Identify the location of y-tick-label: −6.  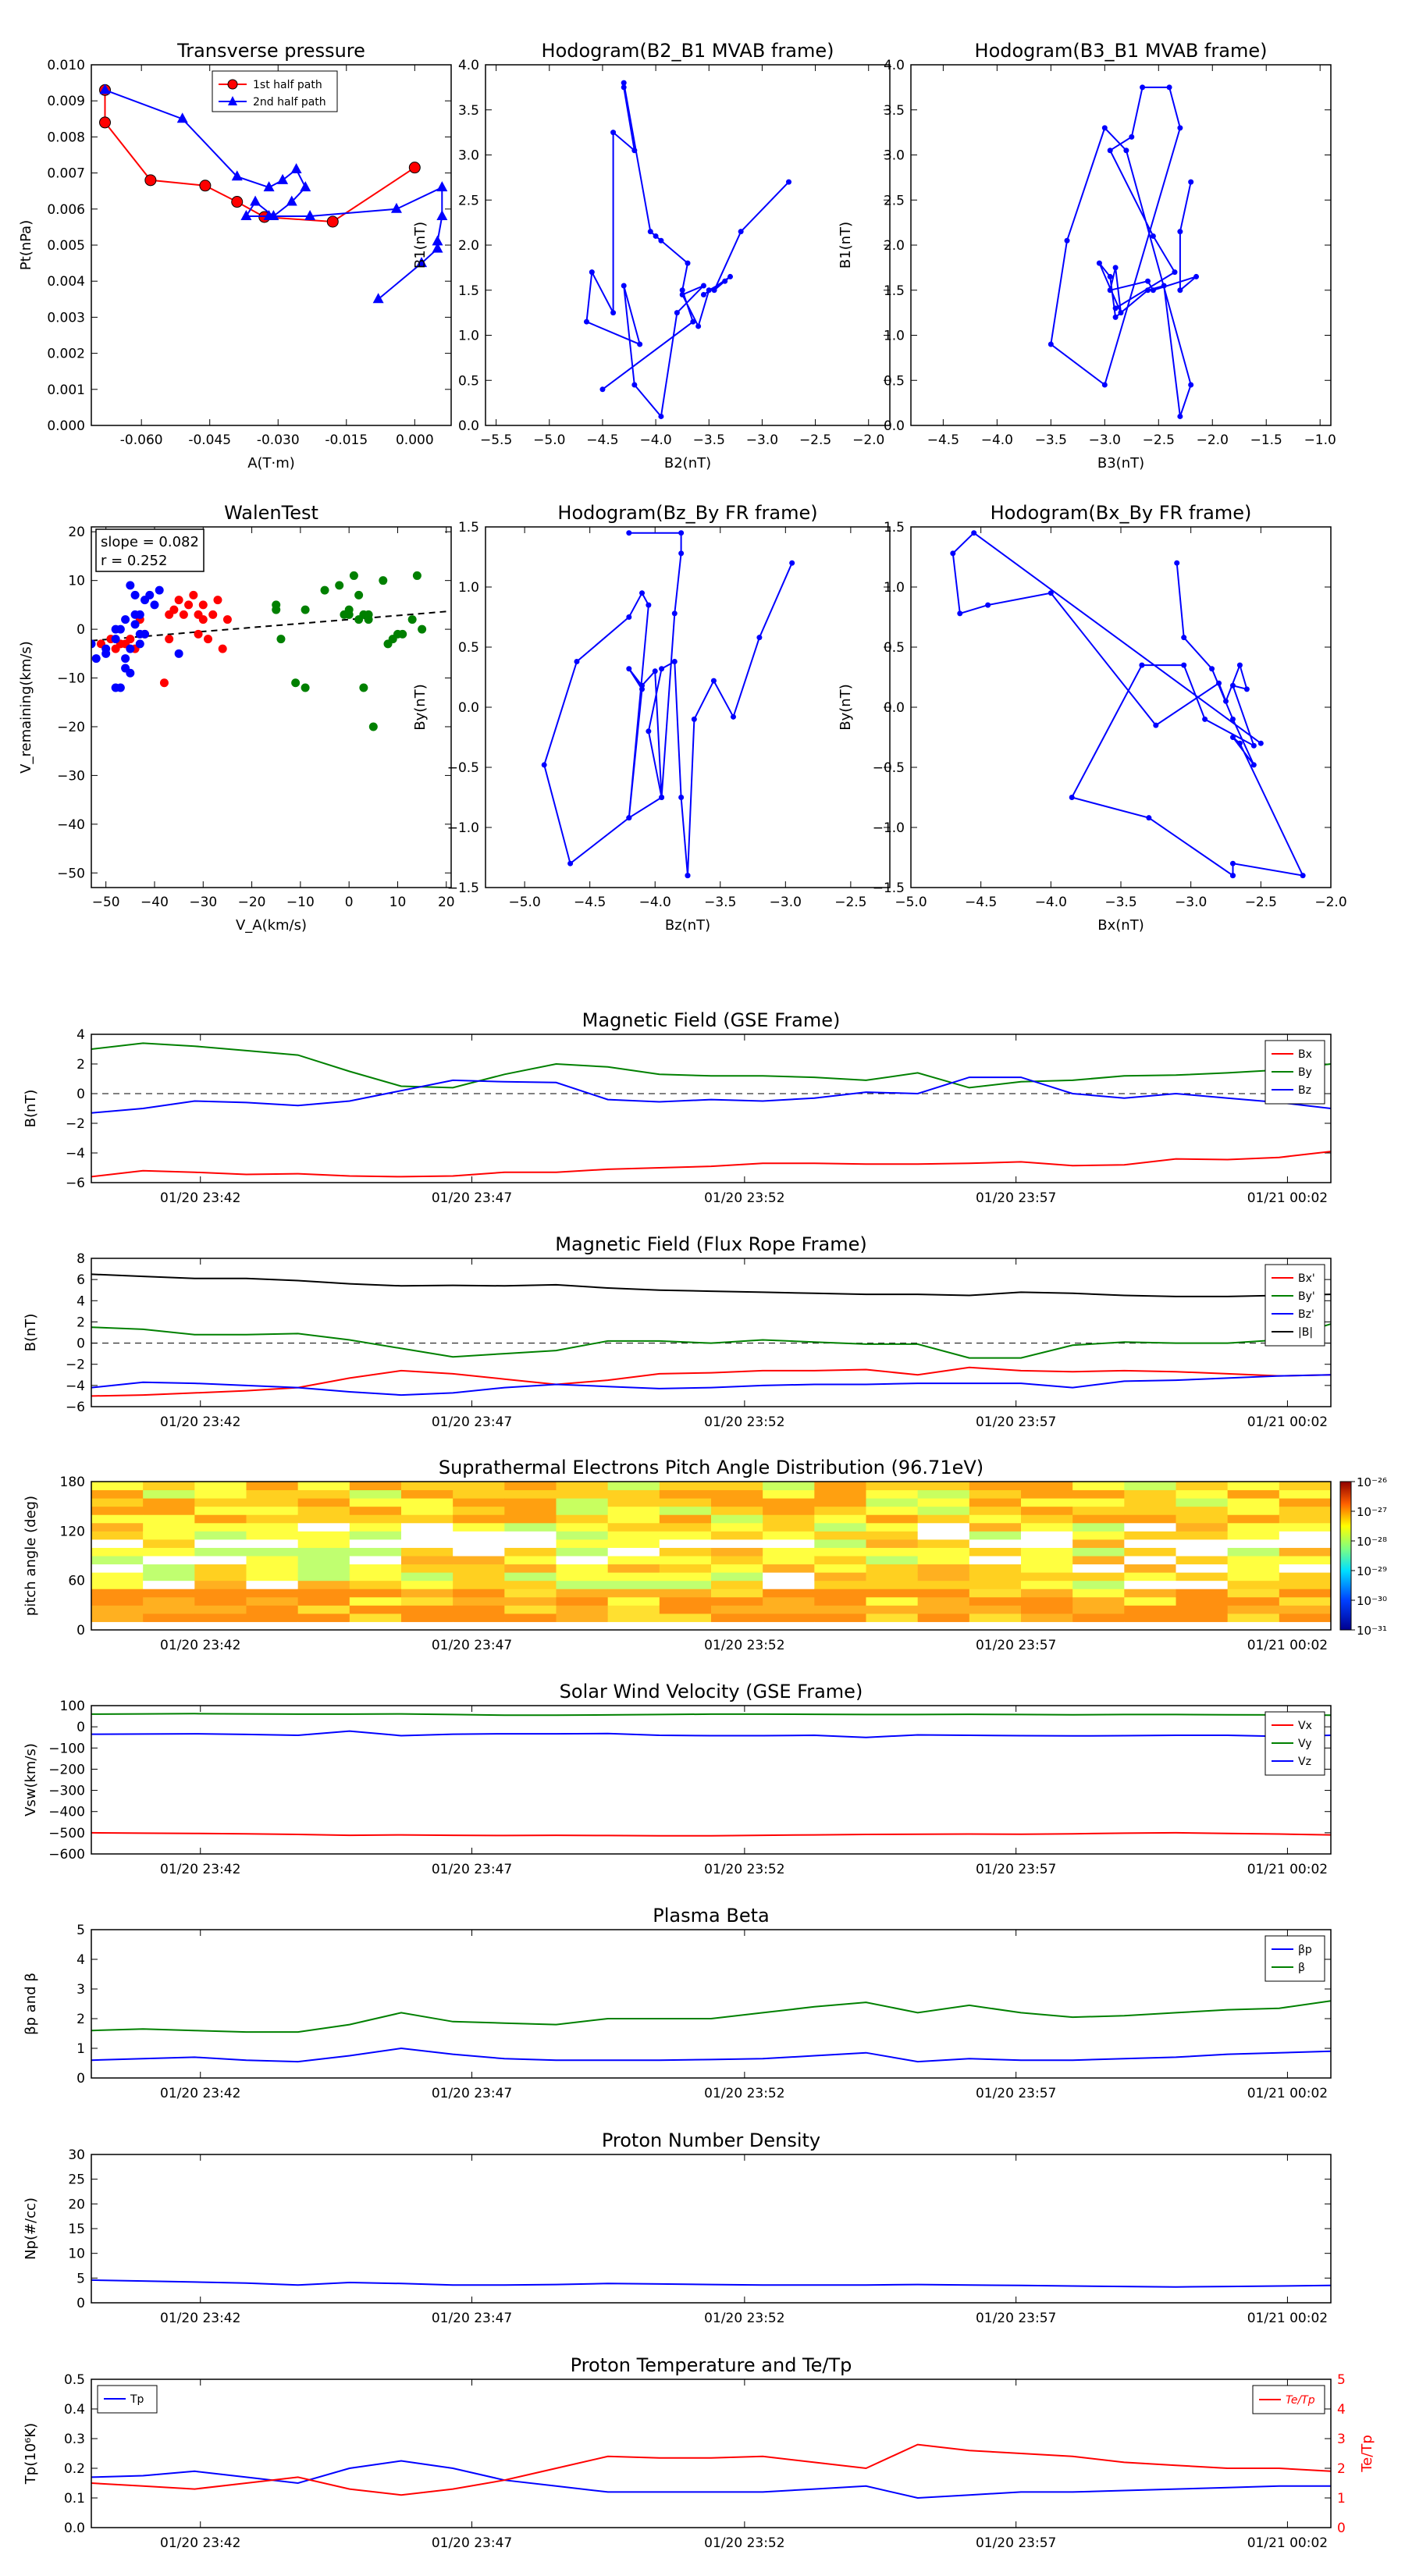
(76, 1183).